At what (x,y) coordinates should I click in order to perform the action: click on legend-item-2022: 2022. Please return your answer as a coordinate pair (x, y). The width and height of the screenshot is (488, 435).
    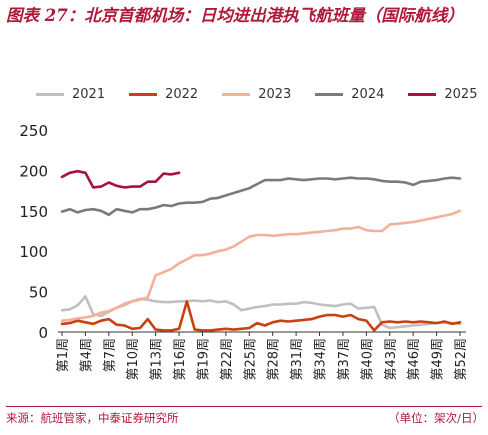
    Looking at the image, I should click on (163, 94).